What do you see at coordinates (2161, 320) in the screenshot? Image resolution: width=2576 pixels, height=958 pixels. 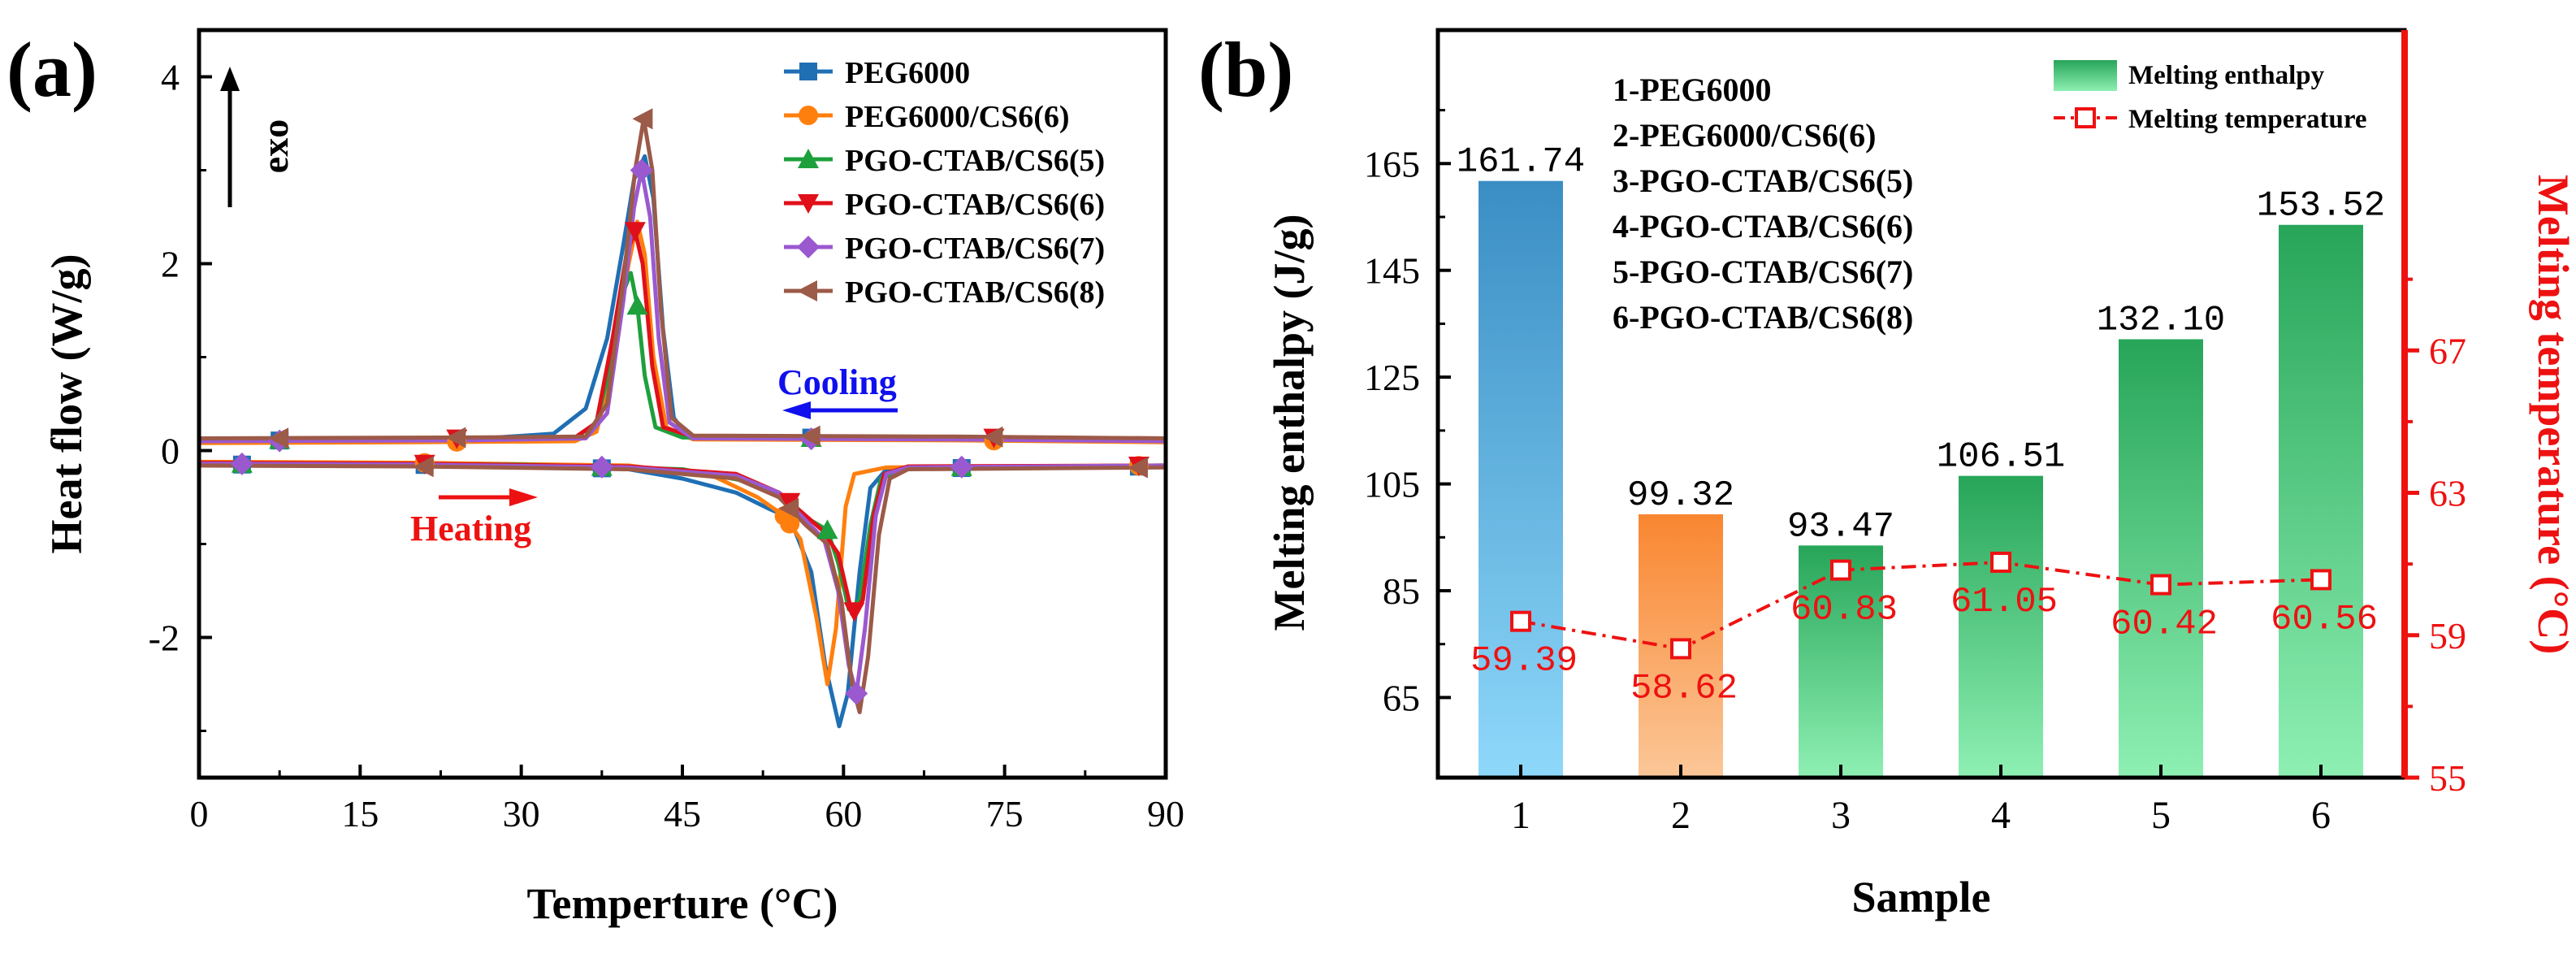 I see `bar-value-label-5: 132.10` at bounding box center [2161, 320].